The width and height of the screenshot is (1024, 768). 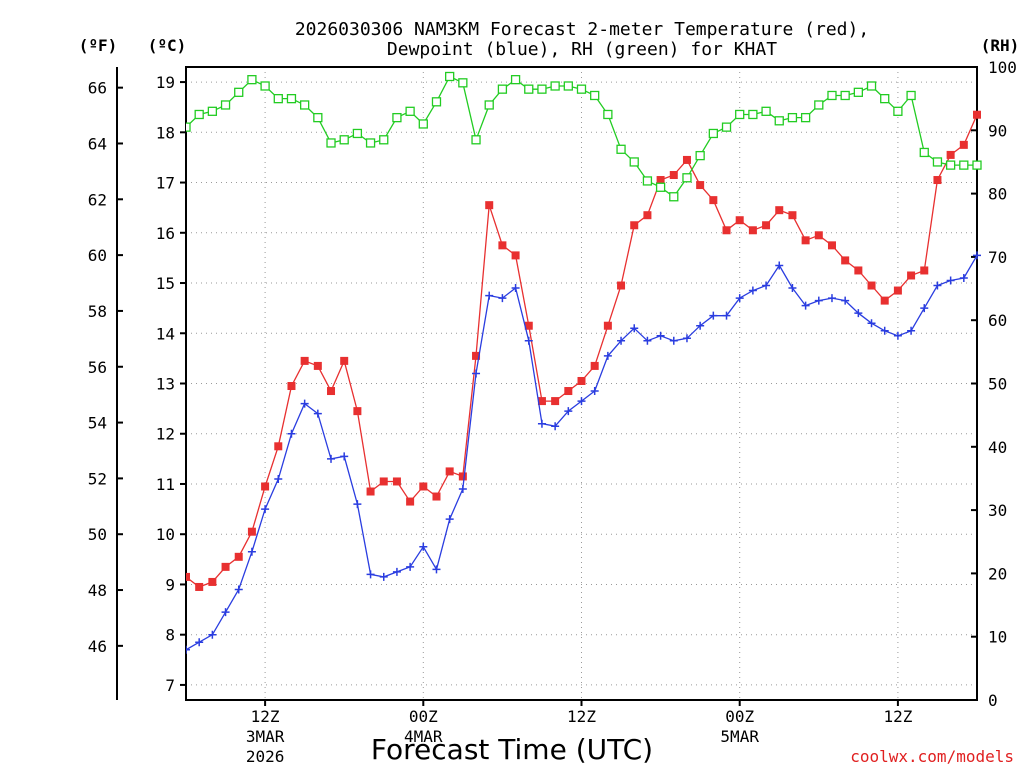 What do you see at coordinates (97, 367) in the screenshot?
I see `fahrenheit-tick-label: 56` at bounding box center [97, 367].